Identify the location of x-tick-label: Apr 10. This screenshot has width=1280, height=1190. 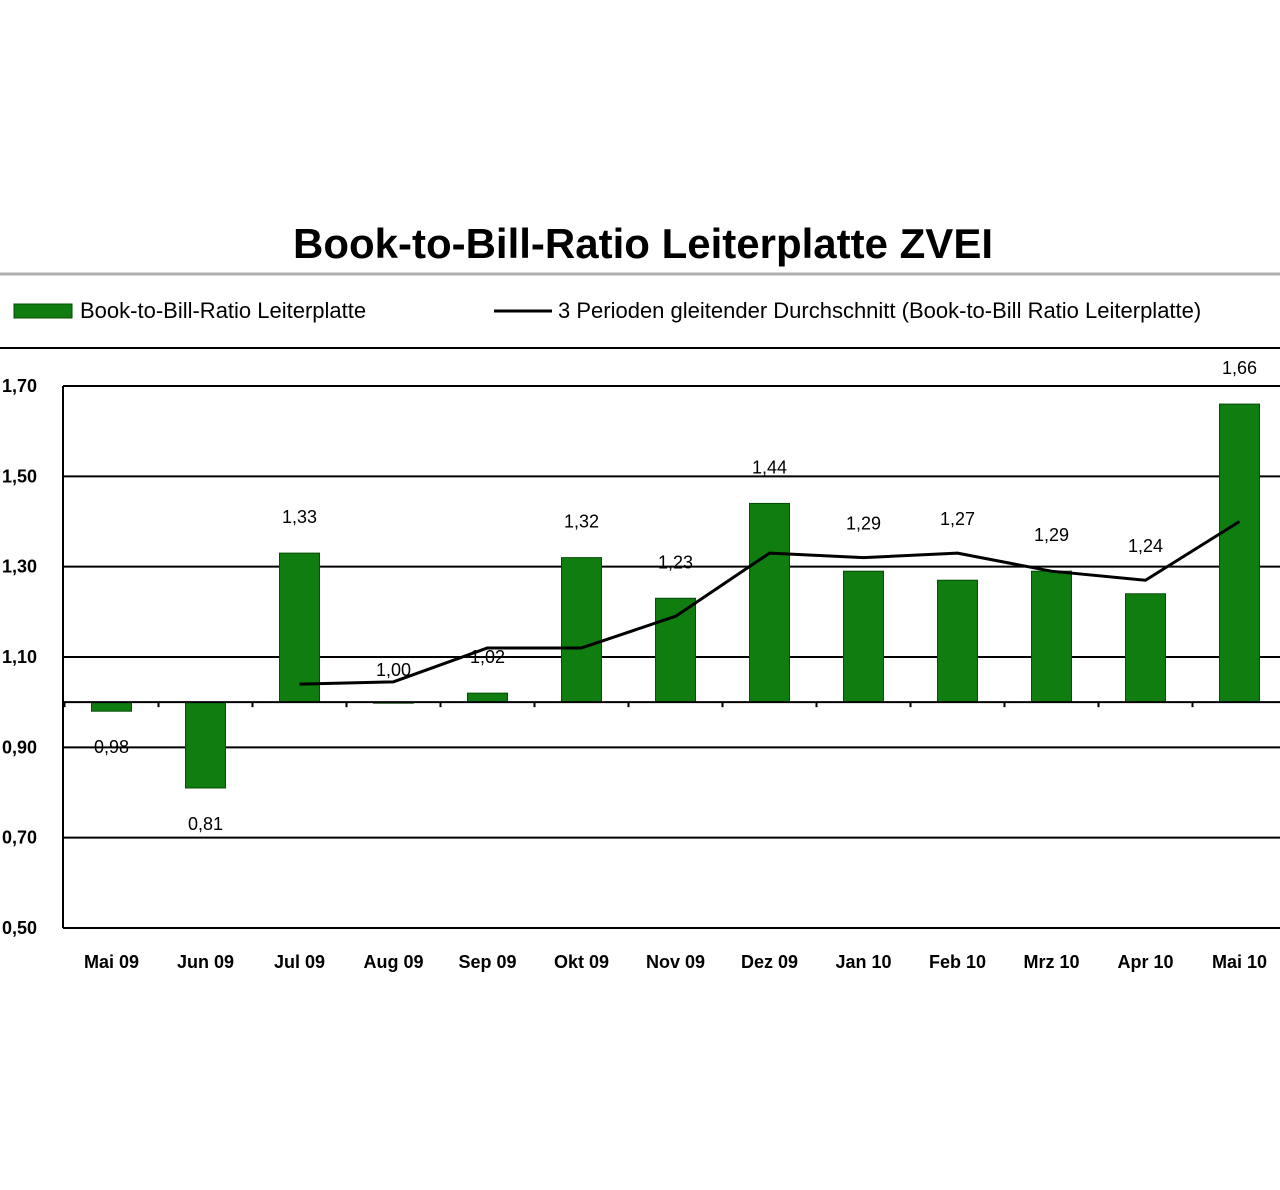
(1145, 962).